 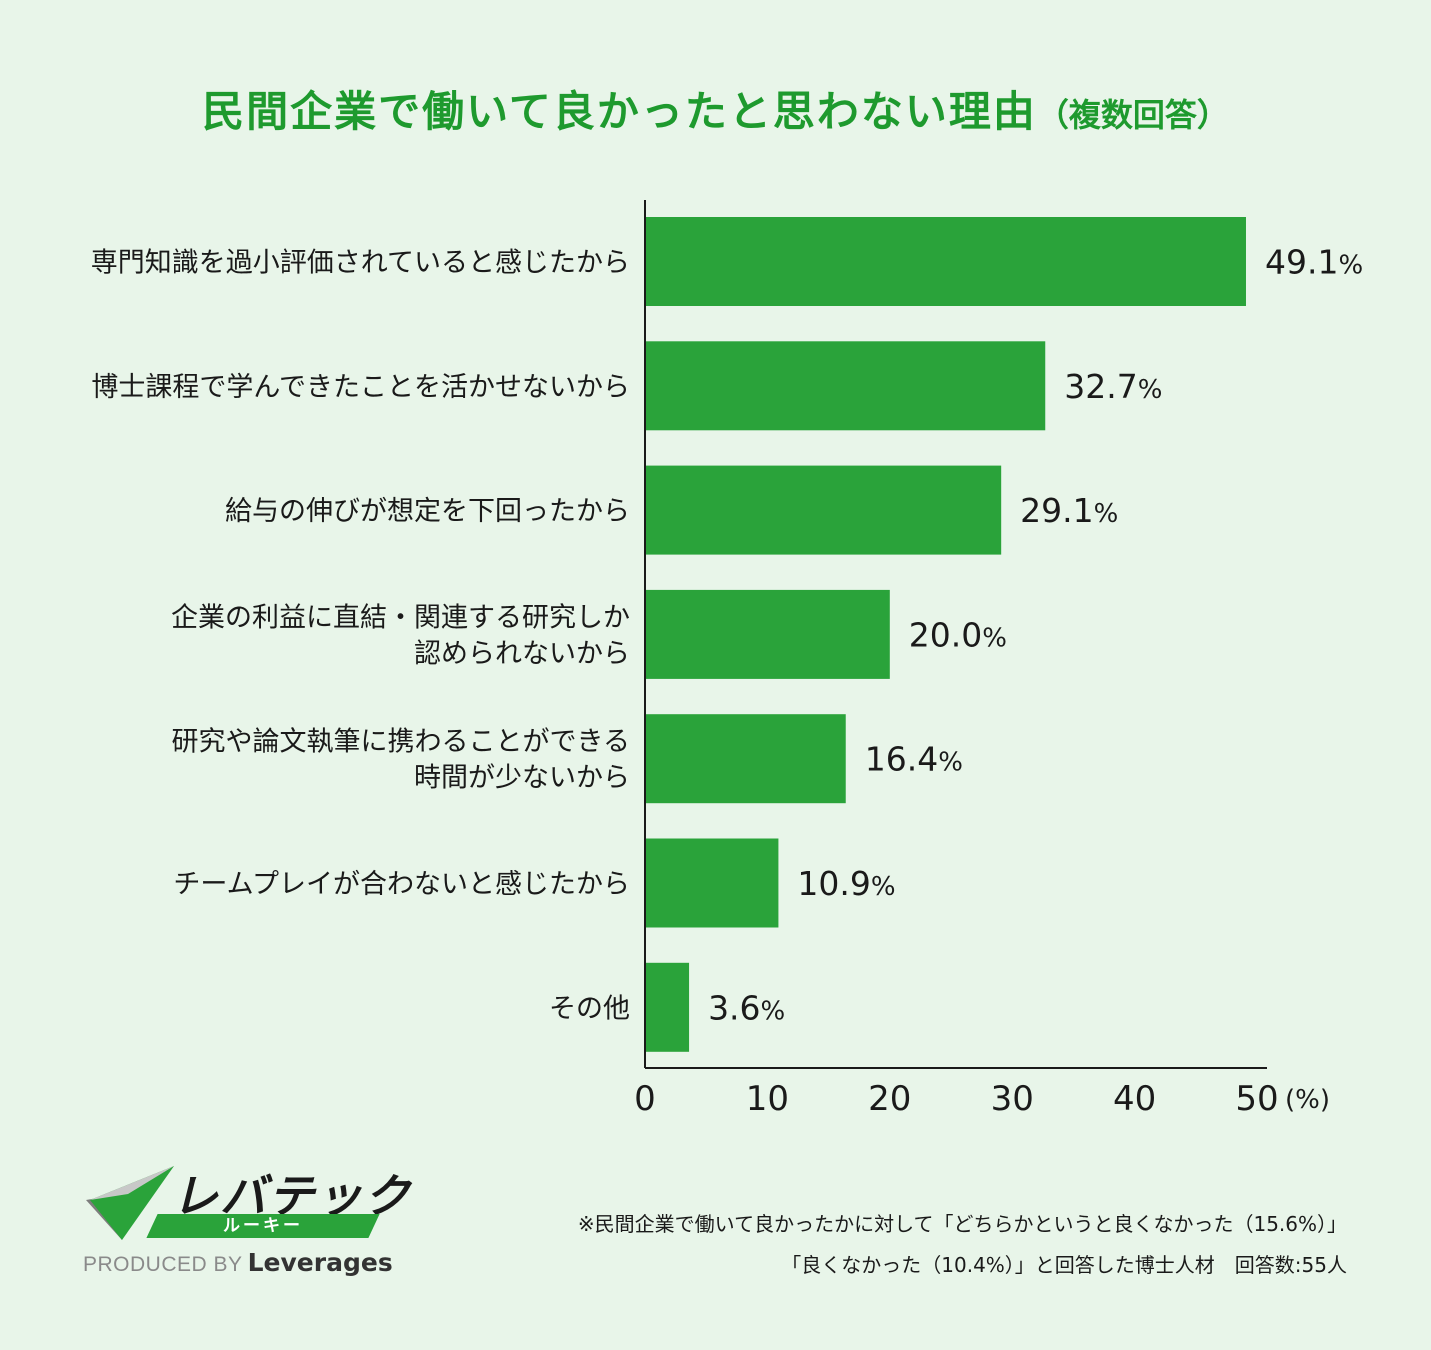 What do you see at coordinates (522, 653) in the screenshot?
I see `category-label-3-line-1: 認められないから` at bounding box center [522, 653].